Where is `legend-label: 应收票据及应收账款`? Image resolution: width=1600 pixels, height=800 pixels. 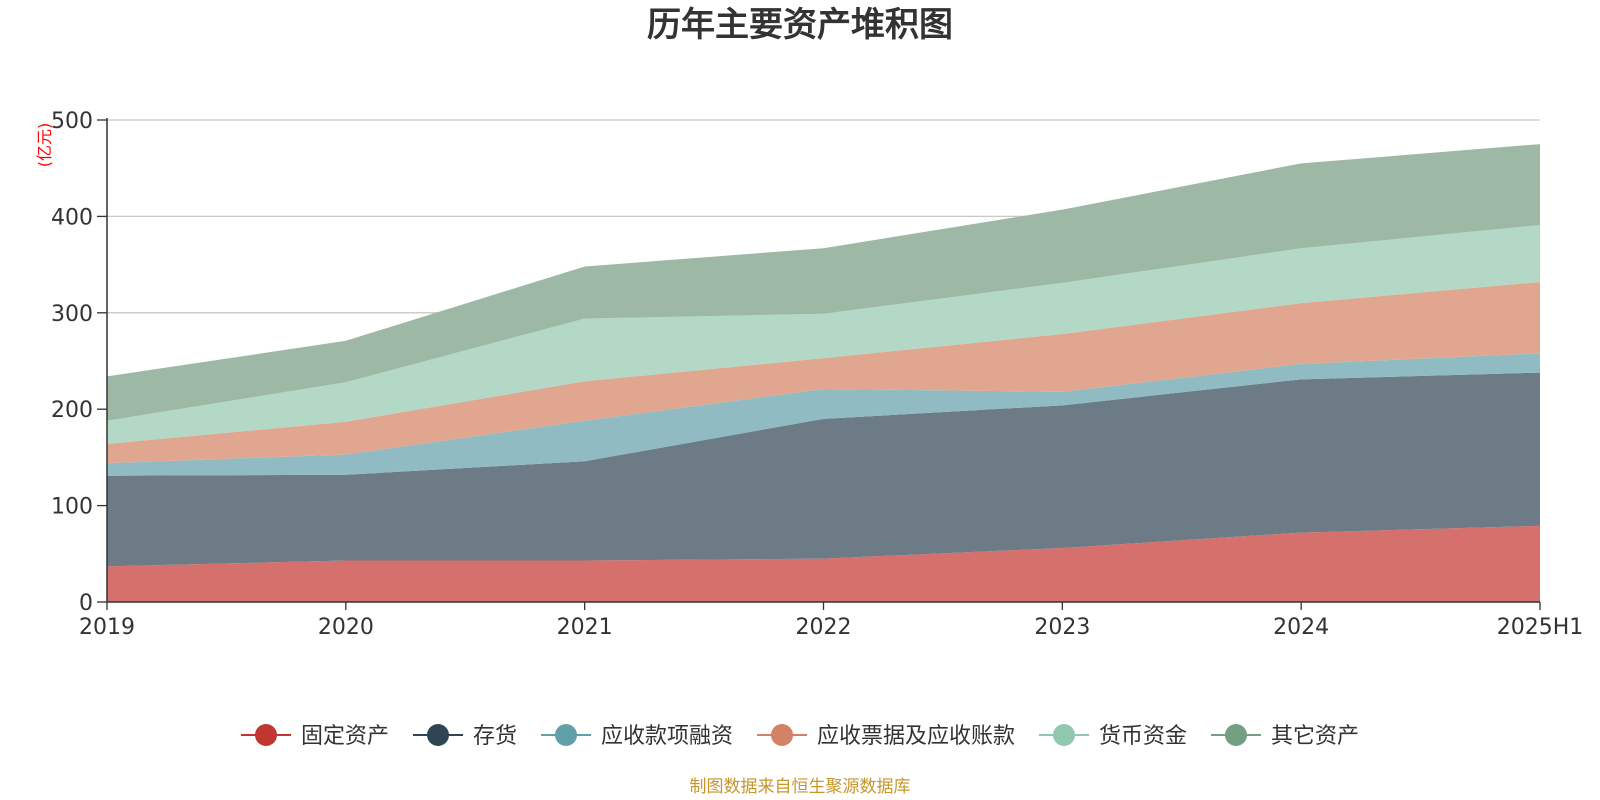 legend-label: 应收票据及应收账款 is located at coordinates (916, 736).